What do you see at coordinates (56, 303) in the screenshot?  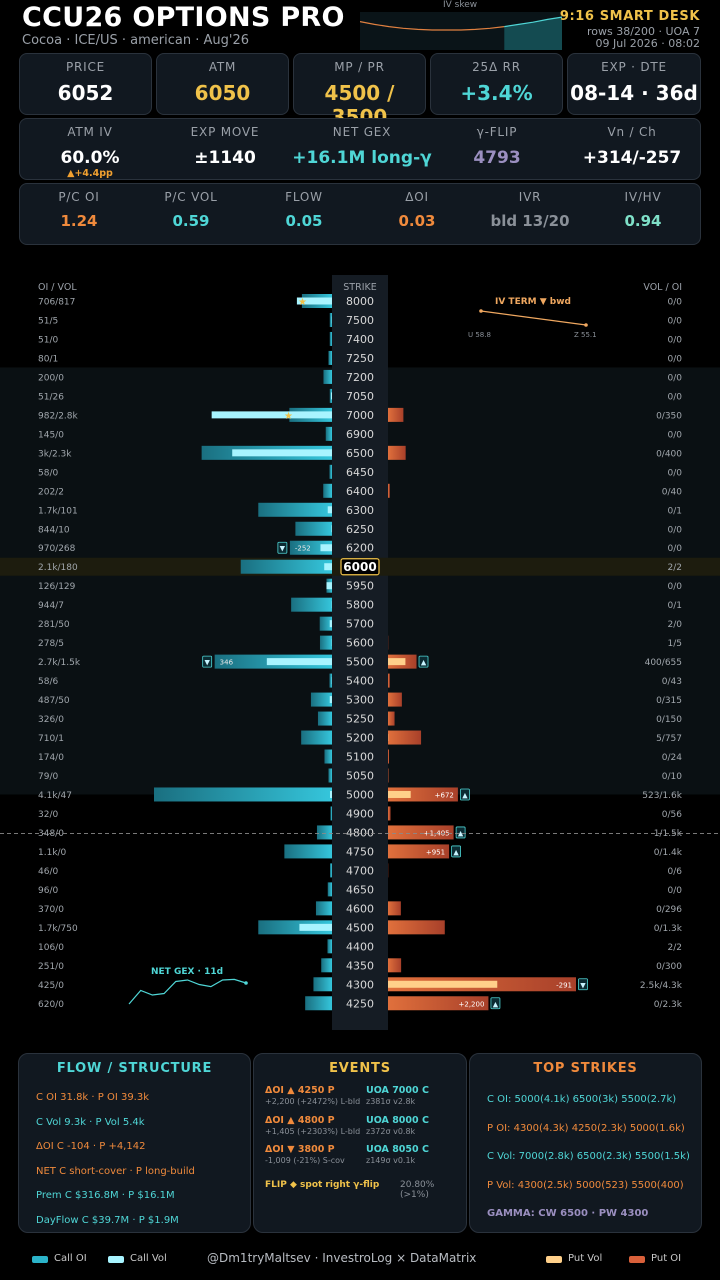 I see `call-oi-vol-text: 706/817` at bounding box center [56, 303].